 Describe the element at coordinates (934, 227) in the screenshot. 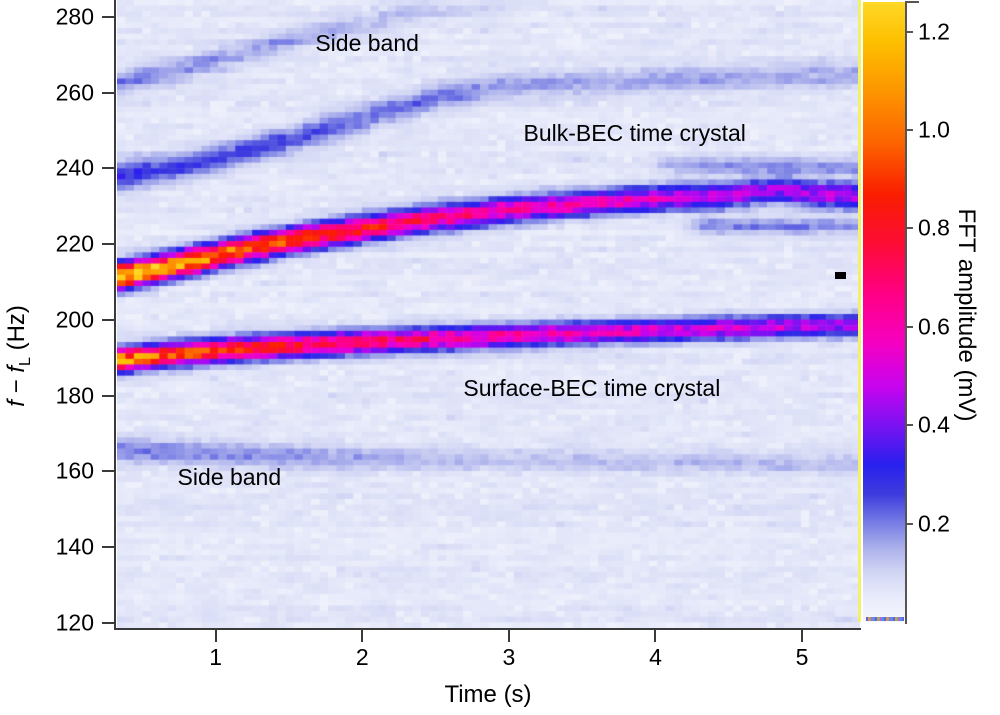

I see `colorbar-tick-label: 0.8` at that location.